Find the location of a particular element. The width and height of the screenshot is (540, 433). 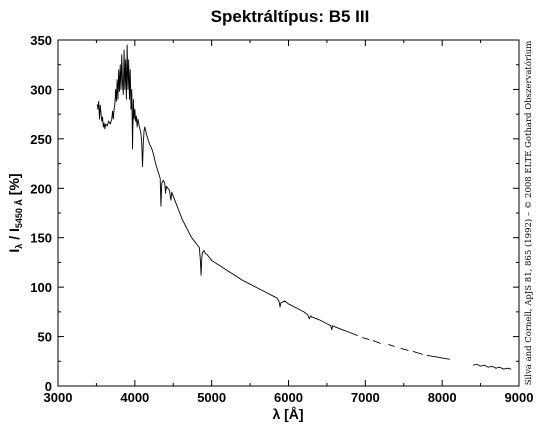

y-tick-label-200: 200 is located at coordinates (41, 188).